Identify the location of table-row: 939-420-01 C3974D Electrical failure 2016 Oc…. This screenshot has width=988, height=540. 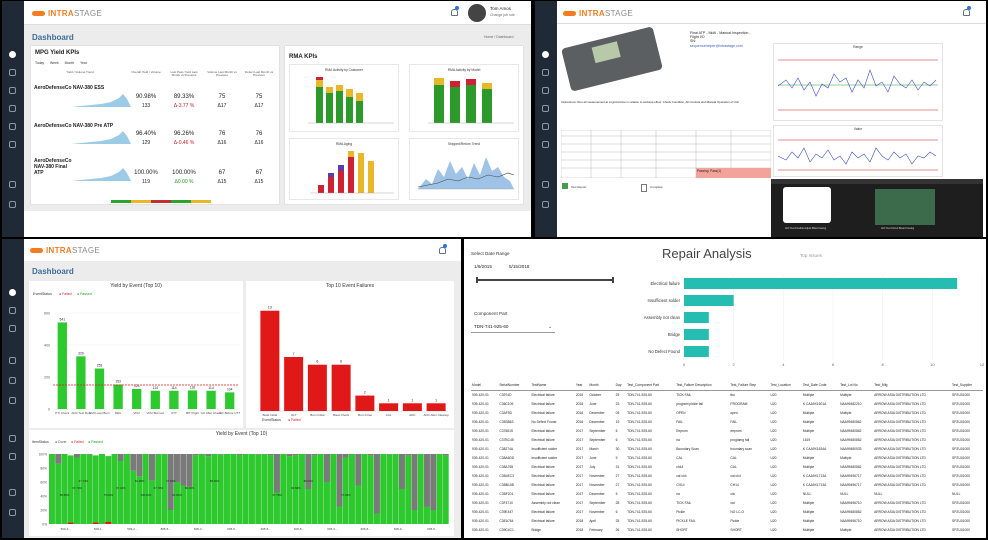
(727, 394).